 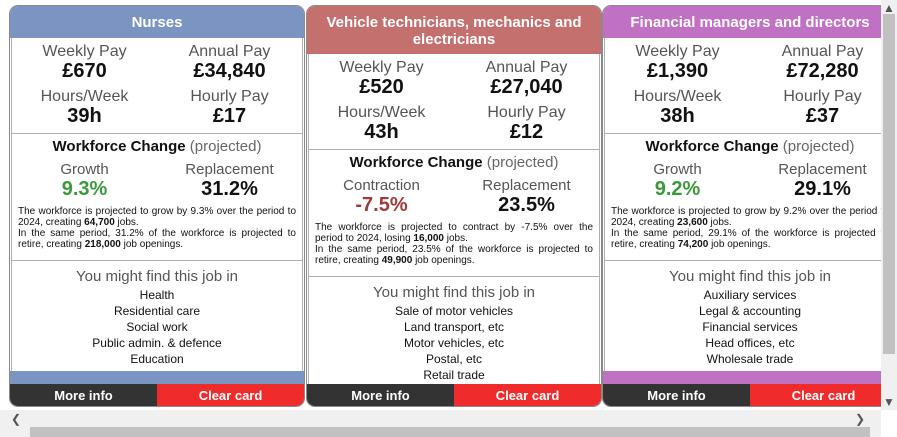 I want to click on replacement-value: 23.5%, so click(x=526, y=205).